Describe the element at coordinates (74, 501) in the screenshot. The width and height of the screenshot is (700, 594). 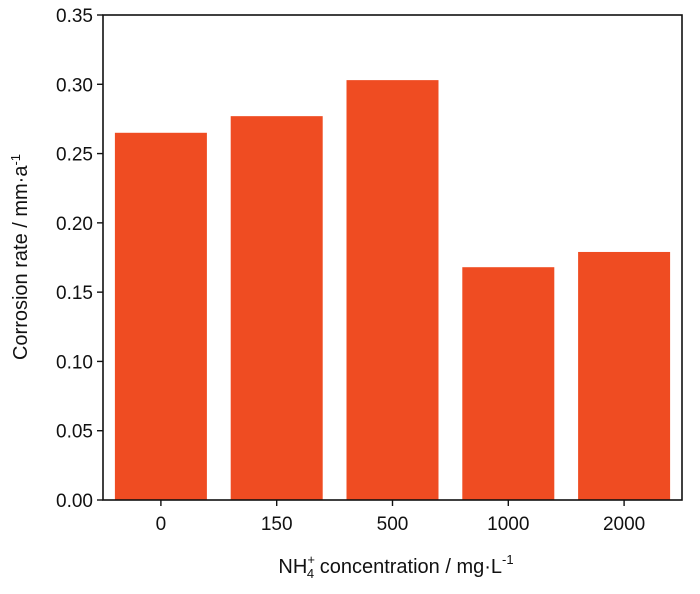
I see `y-tick-label-0.00: 0.00` at that location.